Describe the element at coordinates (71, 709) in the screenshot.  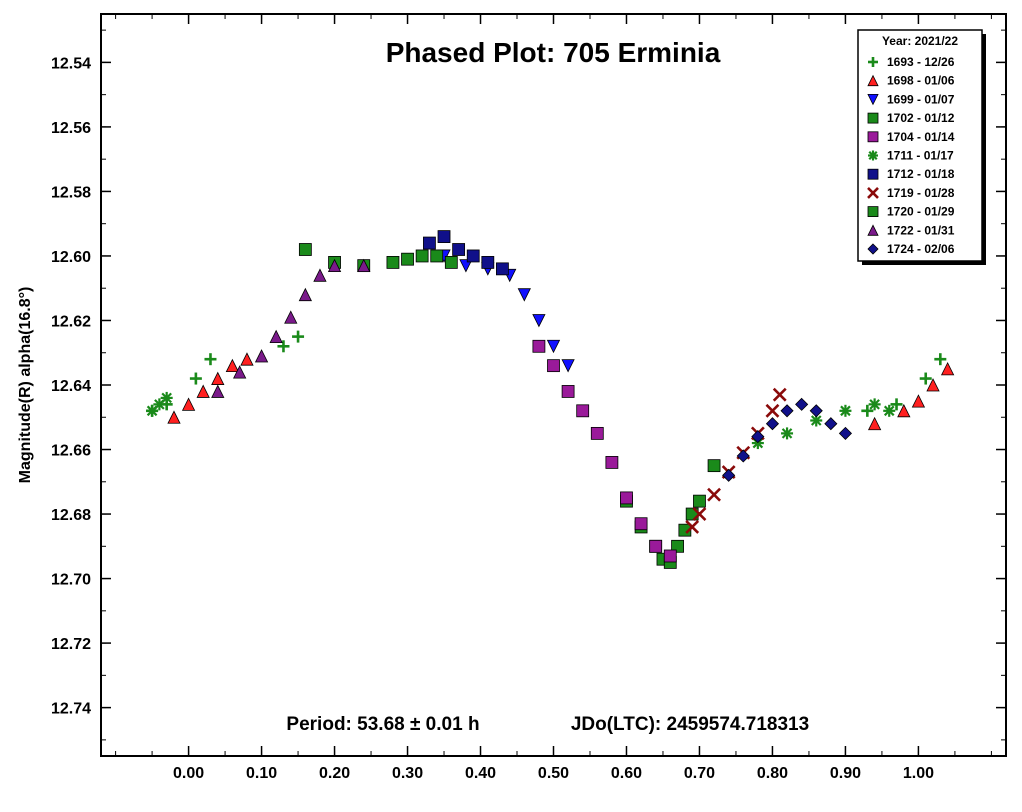
I see `y-tick-label: 12.74` at that location.